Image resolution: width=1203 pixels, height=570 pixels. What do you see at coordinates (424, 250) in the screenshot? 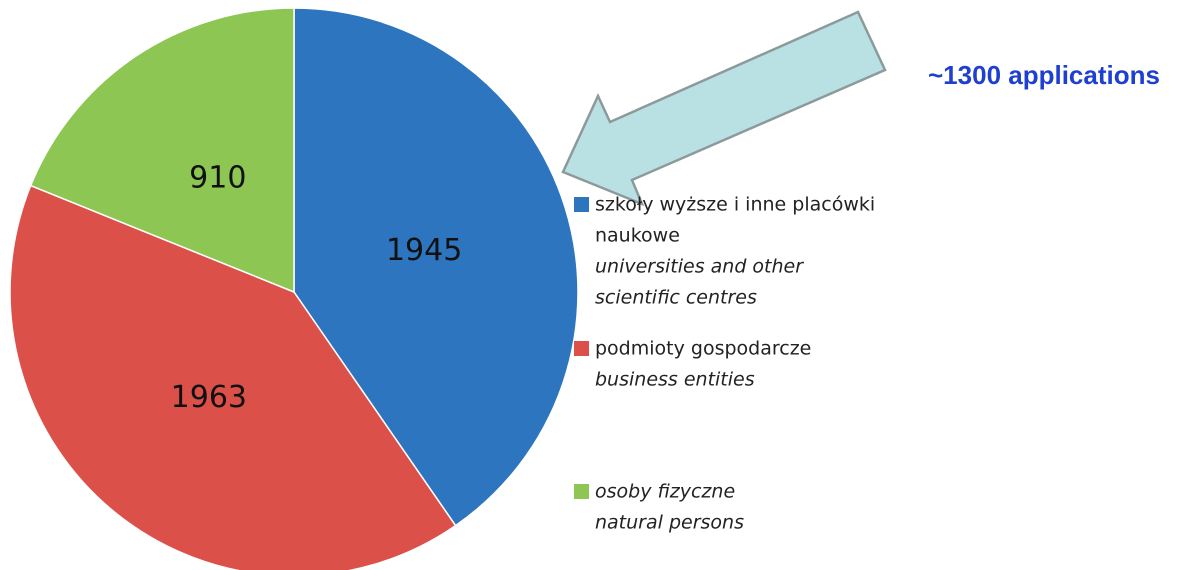
I see `data-label: 1945` at bounding box center [424, 250].